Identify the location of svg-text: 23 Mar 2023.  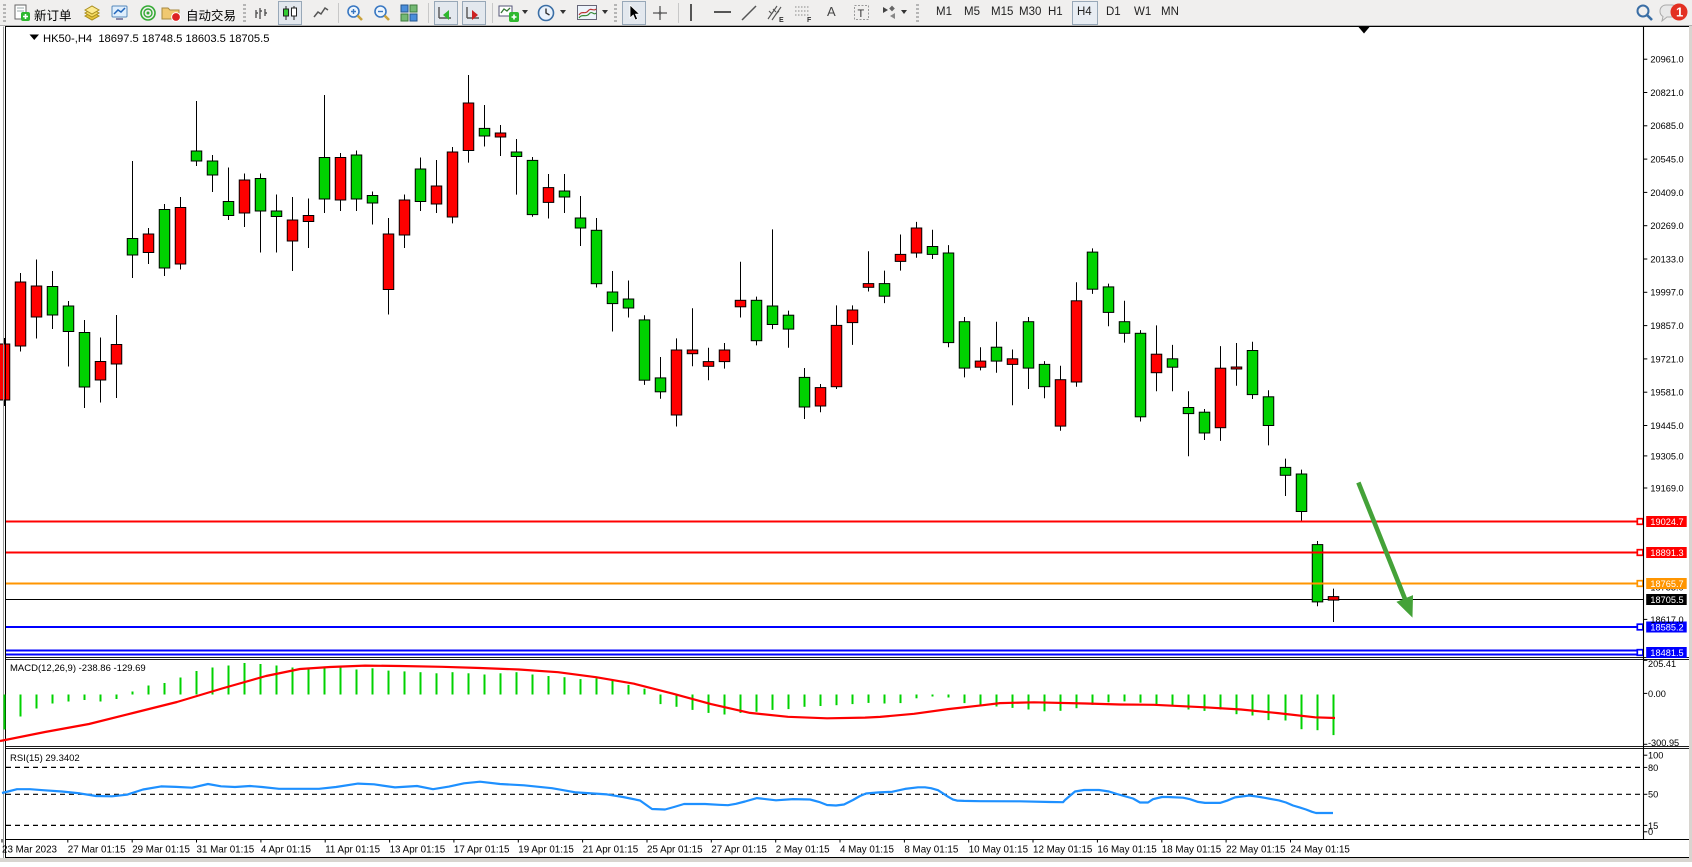
(30, 850).